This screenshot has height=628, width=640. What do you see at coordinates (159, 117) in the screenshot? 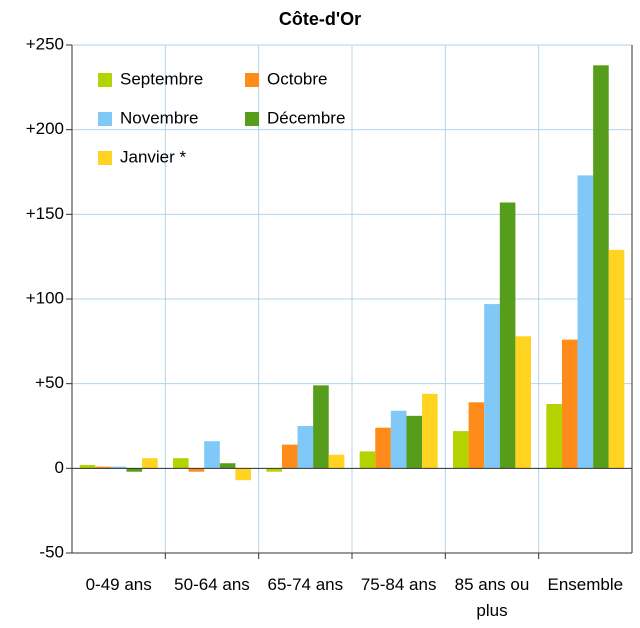
I see `legend-label: Novembre` at bounding box center [159, 117].